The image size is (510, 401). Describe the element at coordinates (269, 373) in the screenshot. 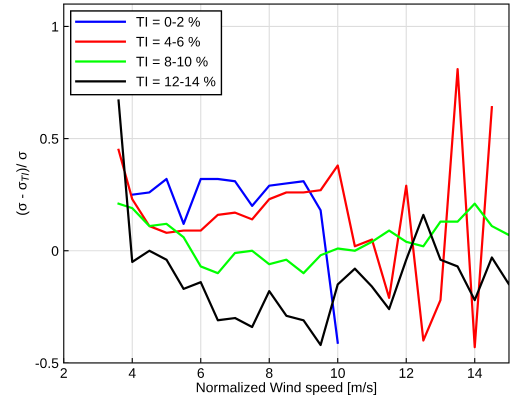

I see `x-tick-label: 8` at that location.